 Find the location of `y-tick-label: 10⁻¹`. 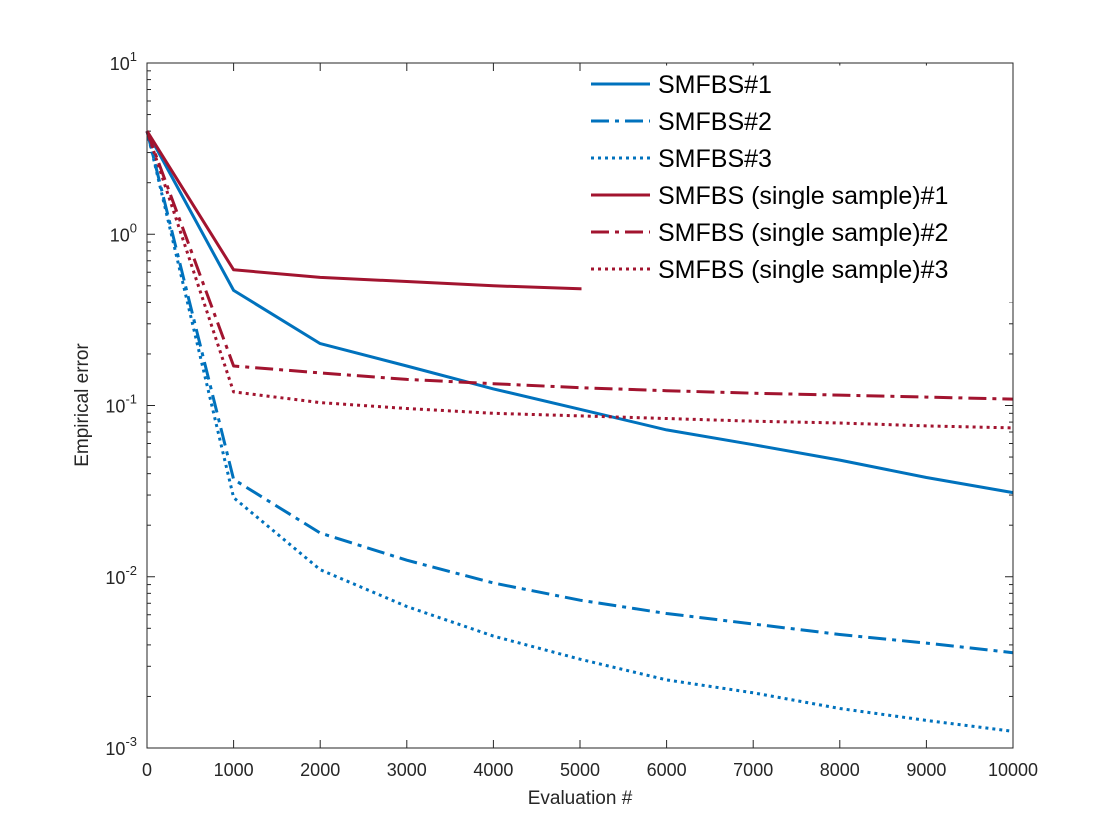

y-tick-label: 10⁻¹ is located at coordinates (121, 404).